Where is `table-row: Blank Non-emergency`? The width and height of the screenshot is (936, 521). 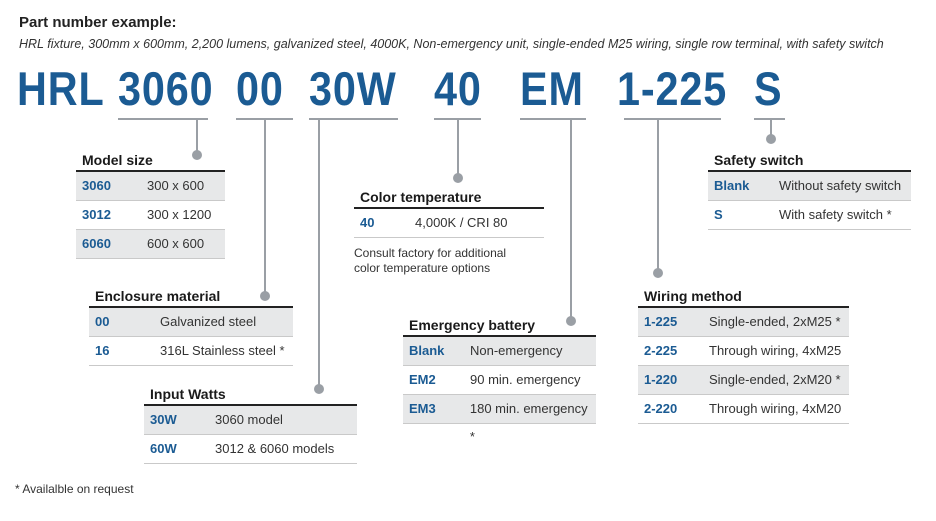
table-row: Blank Non-emergency is located at coordinates (499, 351).